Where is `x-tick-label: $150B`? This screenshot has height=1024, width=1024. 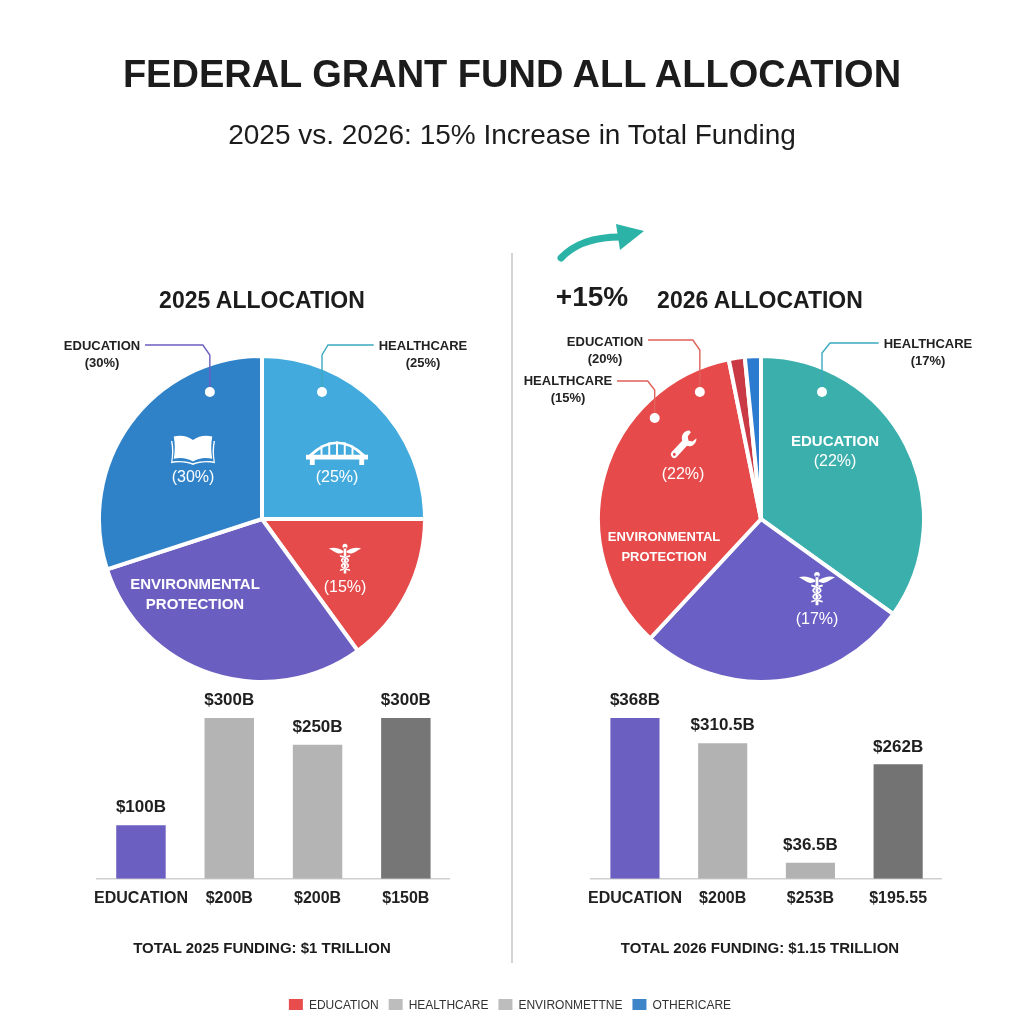 x-tick-label: $150B is located at coordinates (406, 897).